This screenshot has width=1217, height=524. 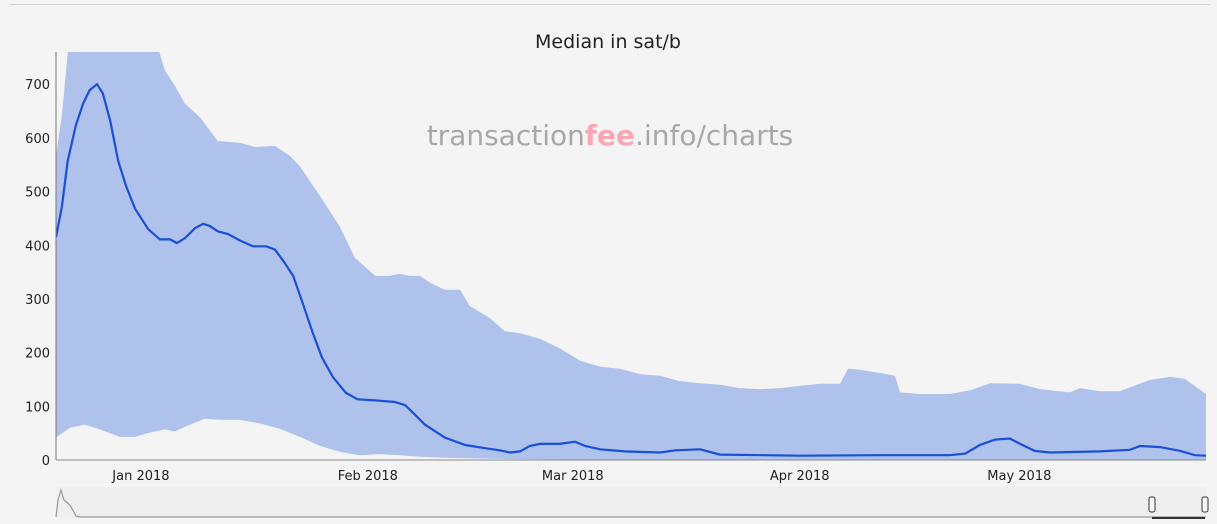 I want to click on navigator-left-handle, so click(x=1152, y=504).